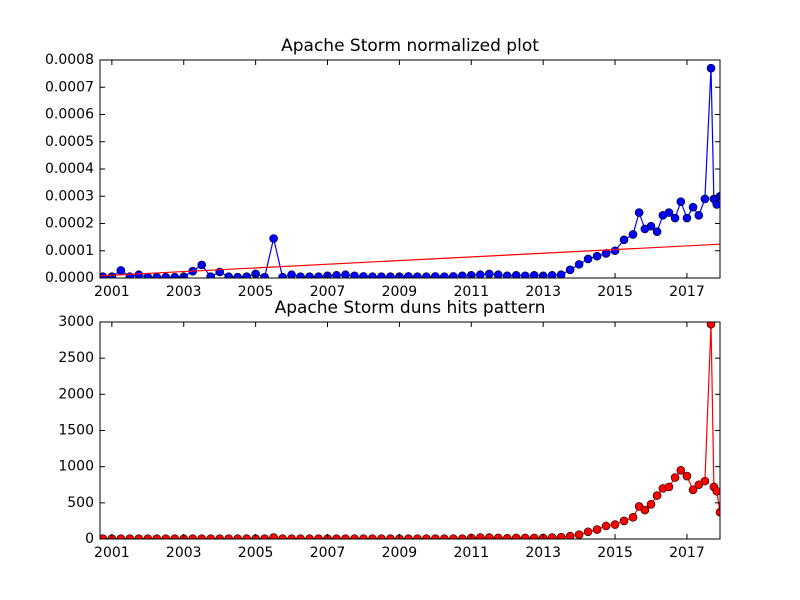  What do you see at coordinates (76, 394) in the screenshot?
I see `y-tick-label: 2000` at bounding box center [76, 394].